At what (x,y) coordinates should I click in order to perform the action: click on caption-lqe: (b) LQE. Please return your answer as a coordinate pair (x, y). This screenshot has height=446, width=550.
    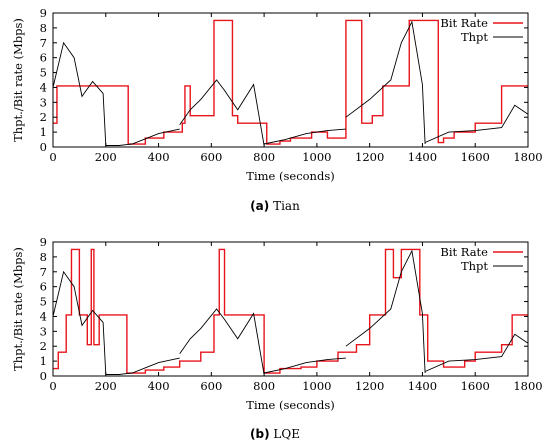
    Looking at the image, I should click on (275, 434).